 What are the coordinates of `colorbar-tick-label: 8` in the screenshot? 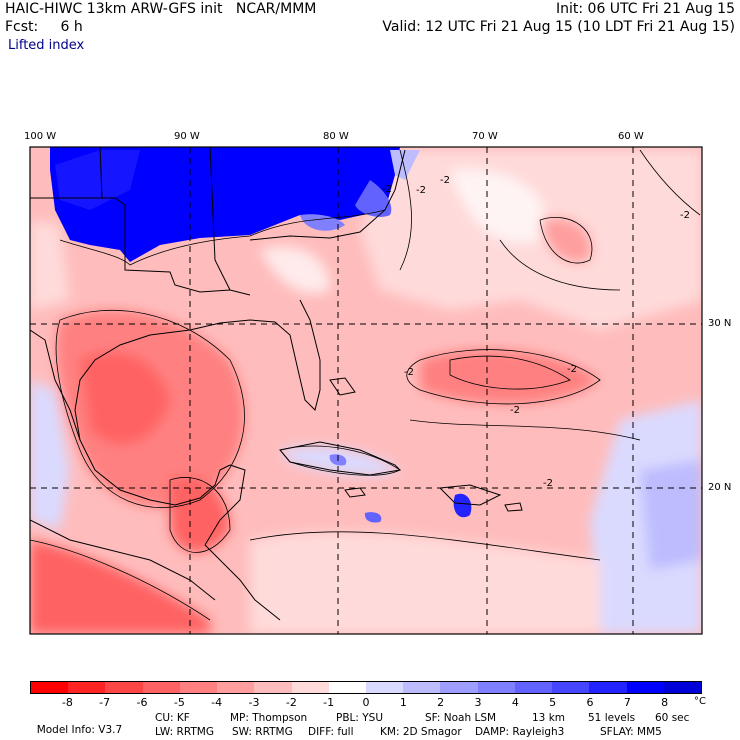 It's located at (665, 702).